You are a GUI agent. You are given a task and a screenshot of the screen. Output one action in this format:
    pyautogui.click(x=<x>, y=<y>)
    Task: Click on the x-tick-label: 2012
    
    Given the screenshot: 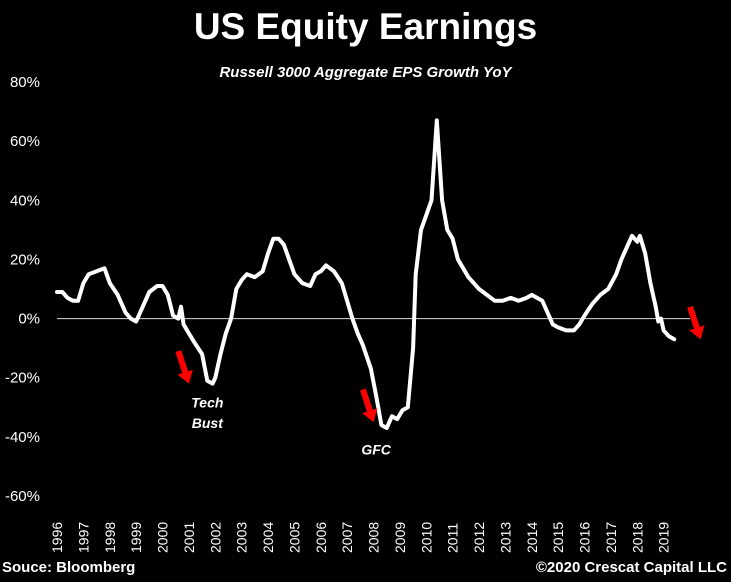 What is the action you would take?
    pyautogui.click(x=479, y=537)
    